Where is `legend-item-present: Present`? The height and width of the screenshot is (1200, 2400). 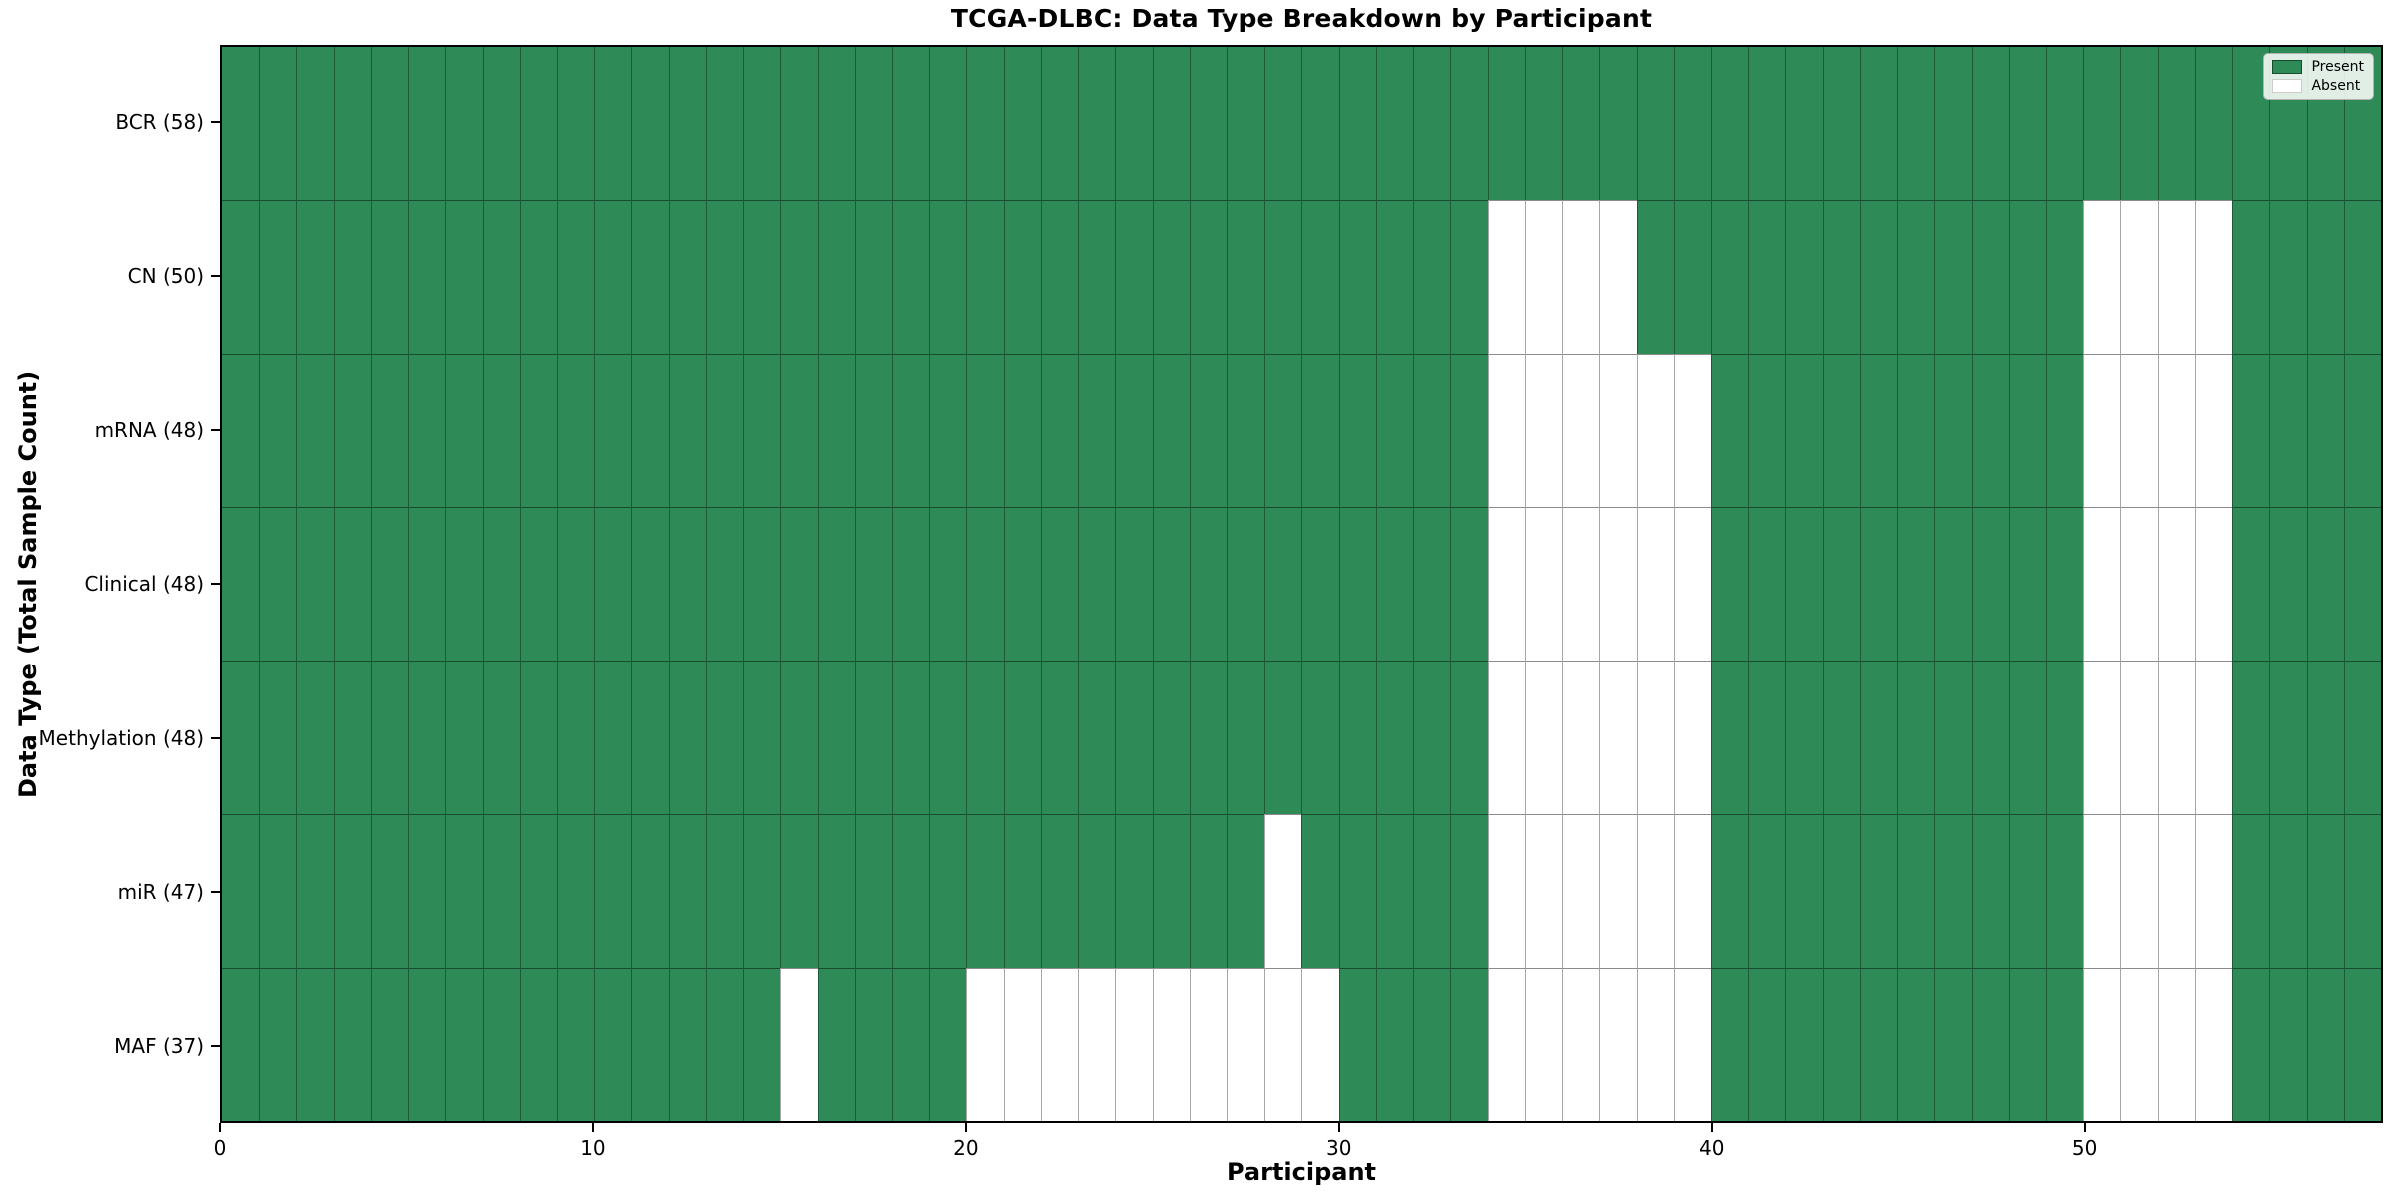 legend-item-present: Present is located at coordinates (2318, 67).